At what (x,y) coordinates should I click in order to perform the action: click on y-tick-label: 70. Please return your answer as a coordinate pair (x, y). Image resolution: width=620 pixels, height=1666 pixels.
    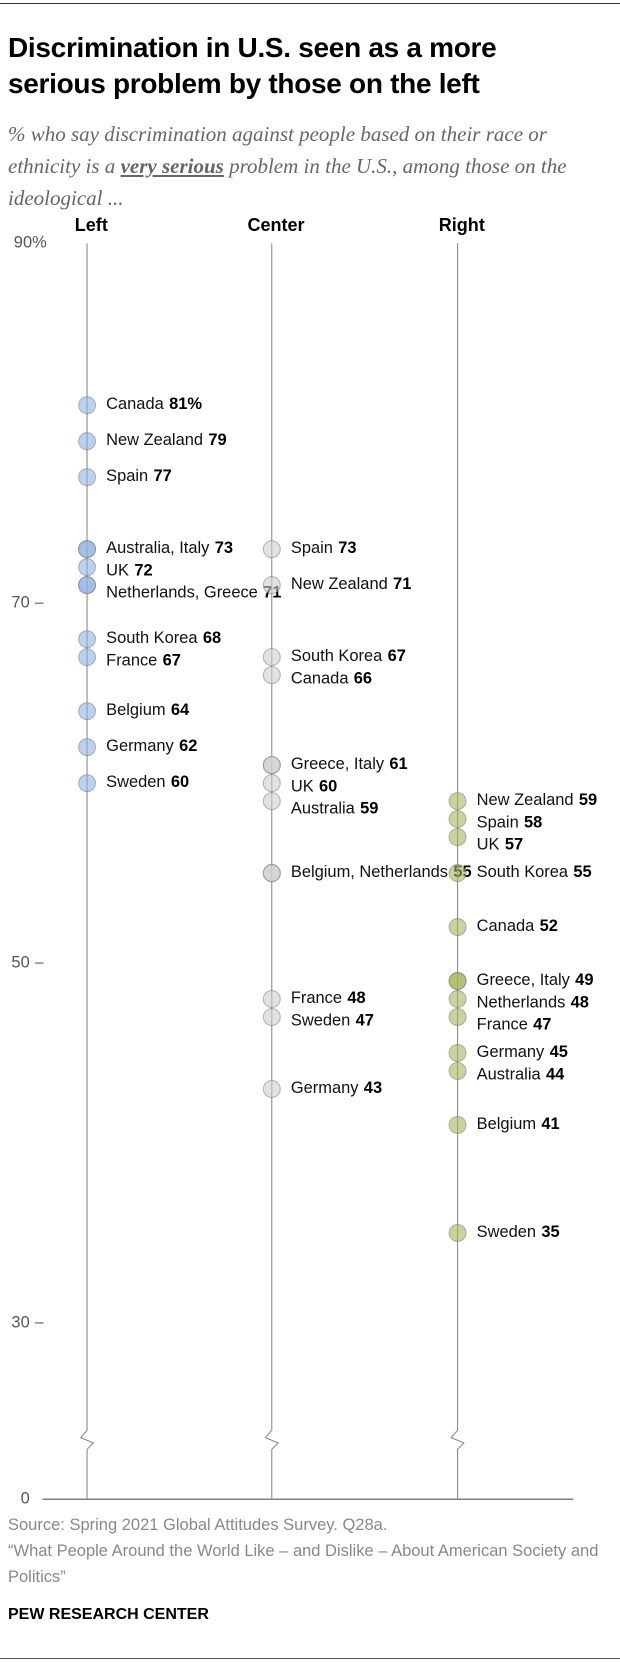
    Looking at the image, I should click on (20, 602).